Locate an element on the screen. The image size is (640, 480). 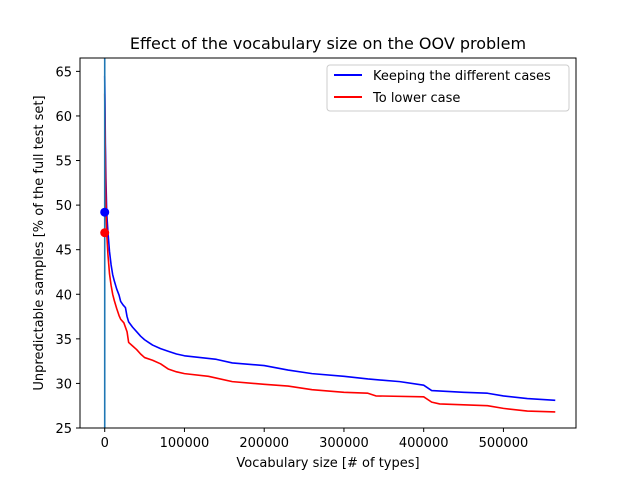
y-tick-label: 40 is located at coordinates (63, 295).